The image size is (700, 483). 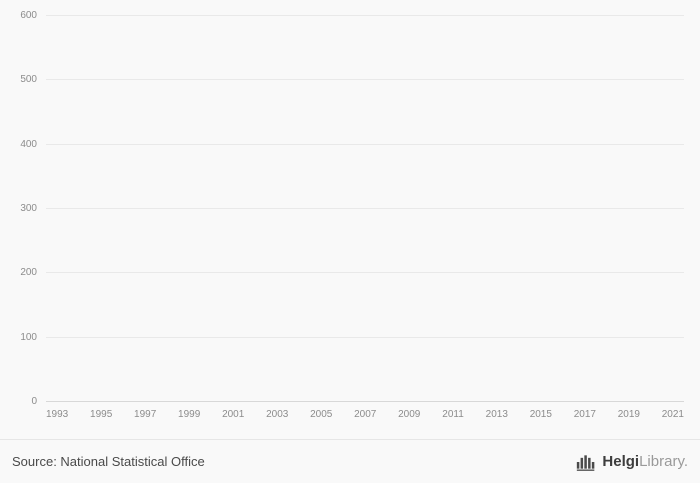 I want to click on x-axis-label: 2015, so click(x=540, y=414).